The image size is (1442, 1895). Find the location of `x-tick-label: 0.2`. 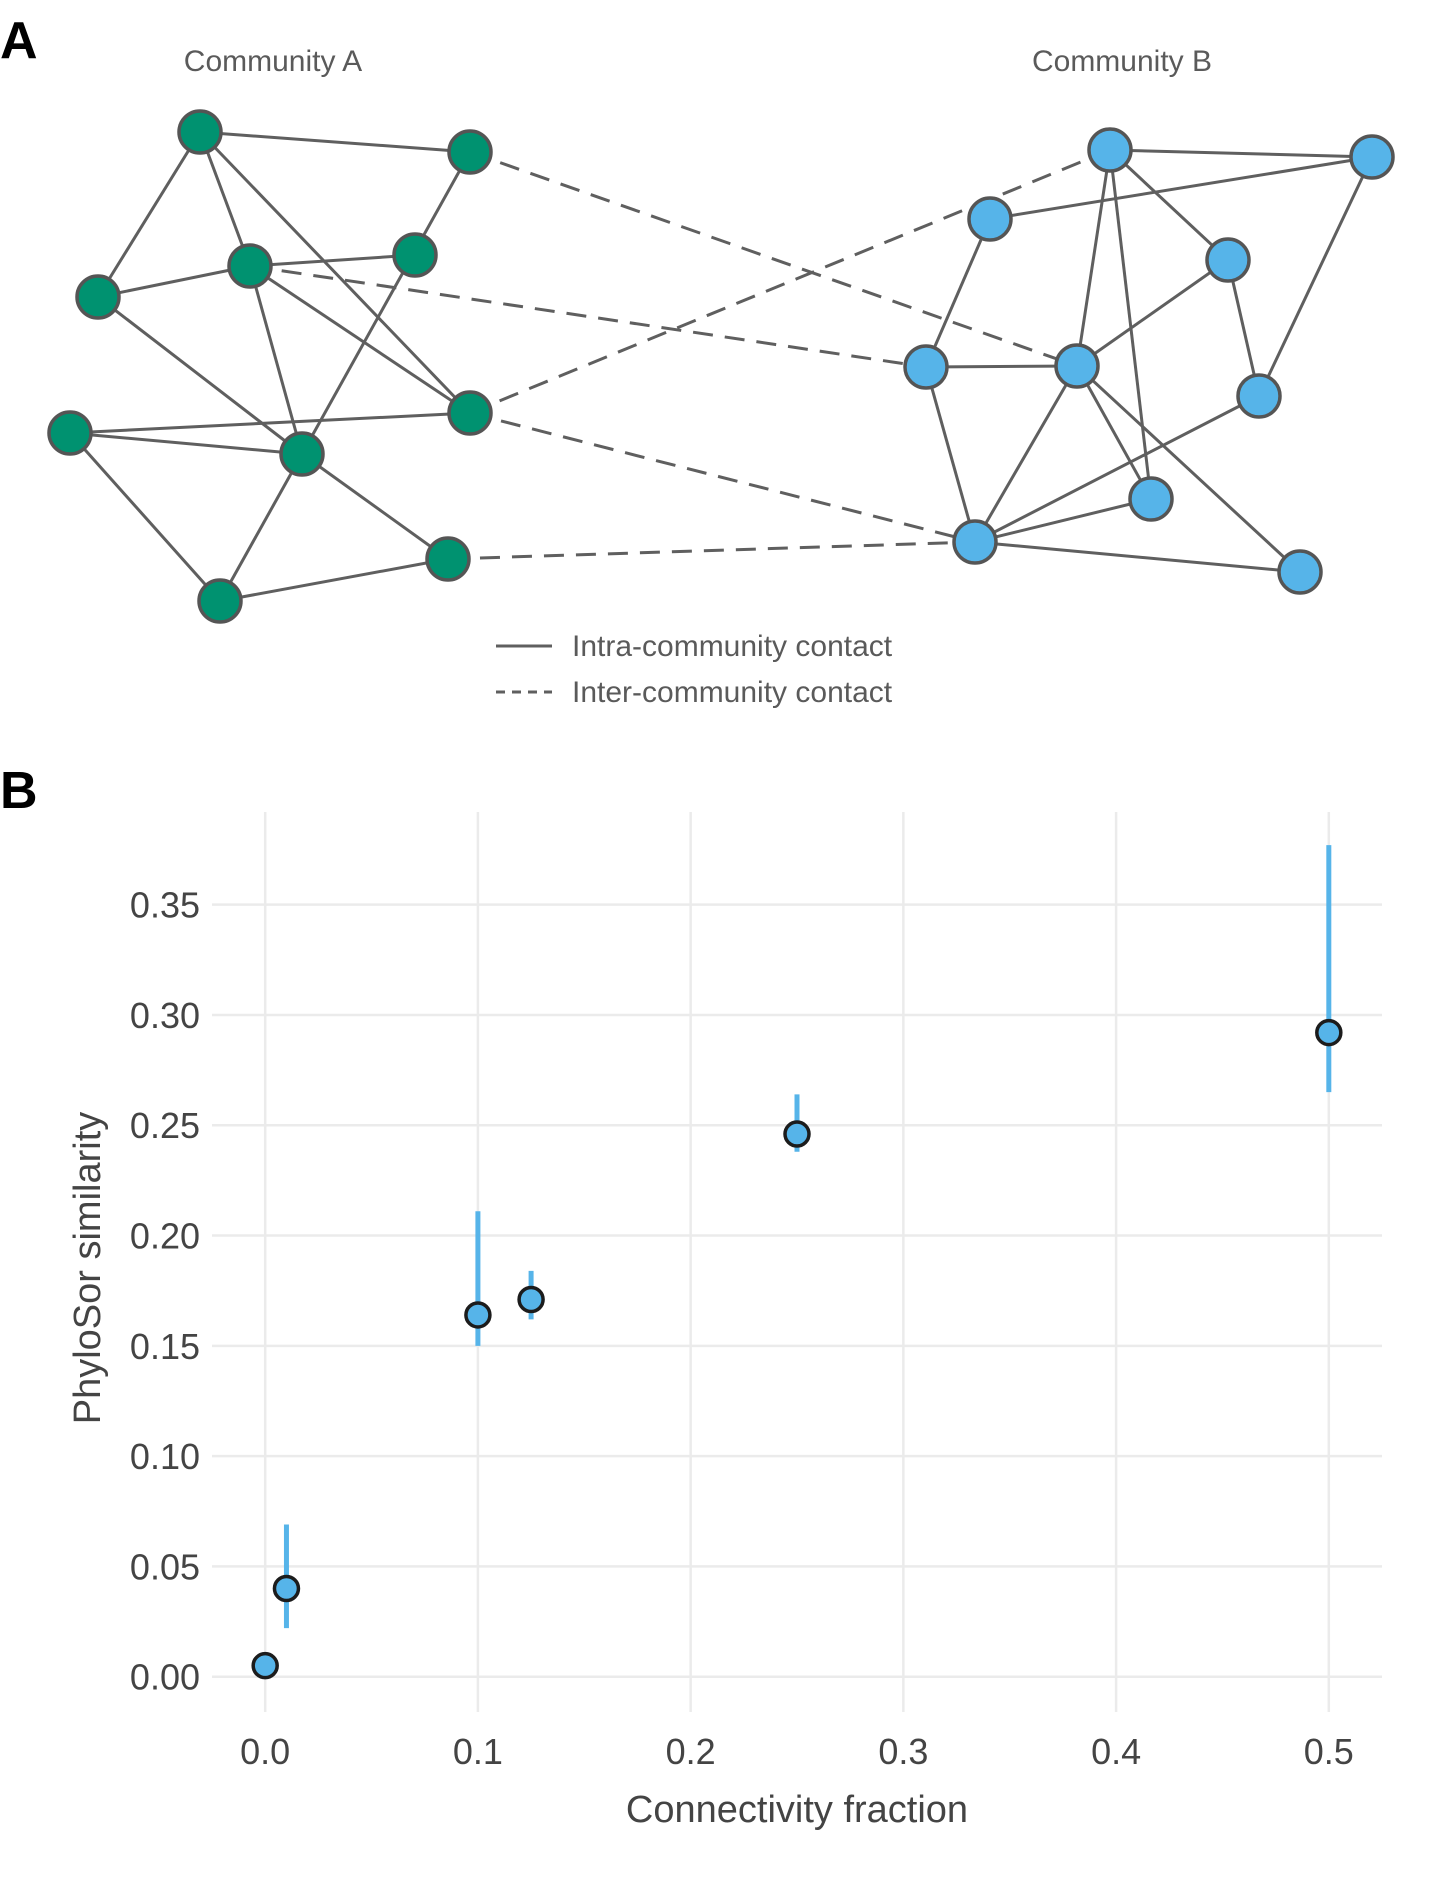

x-tick-label: 0.2 is located at coordinates (691, 1751).